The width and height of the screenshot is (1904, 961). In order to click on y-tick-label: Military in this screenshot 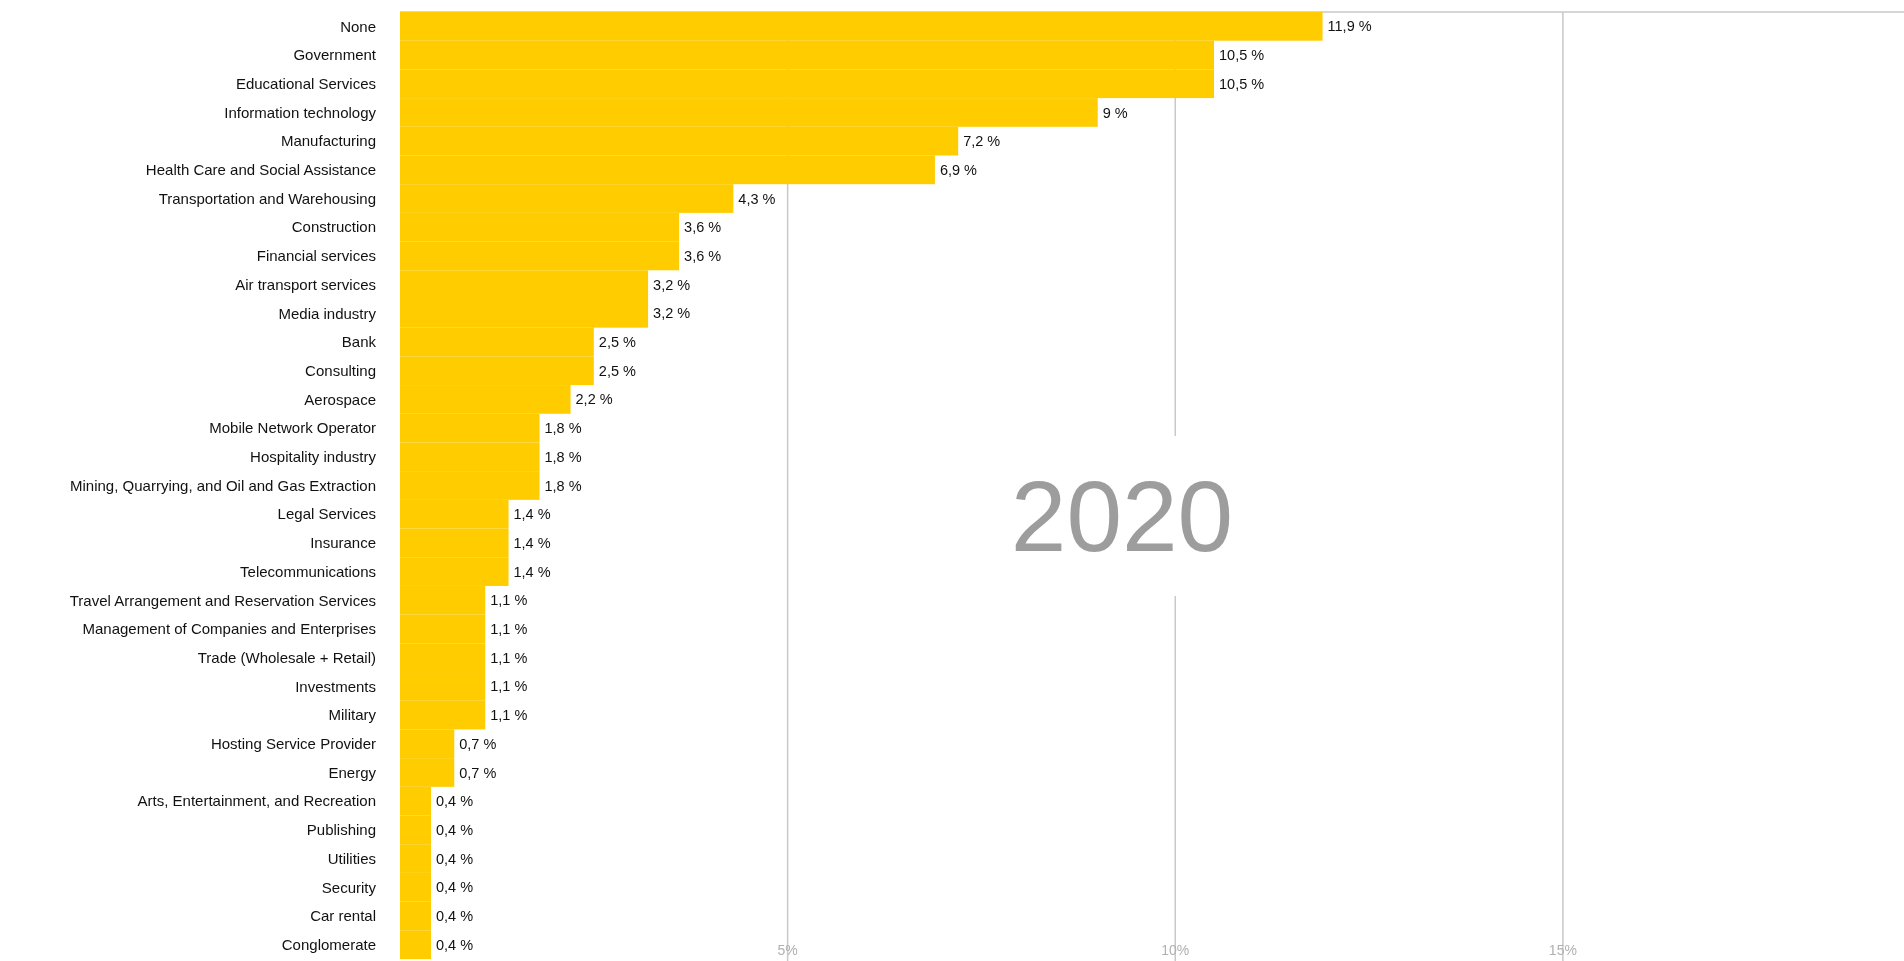, I will do `click(352, 715)`.